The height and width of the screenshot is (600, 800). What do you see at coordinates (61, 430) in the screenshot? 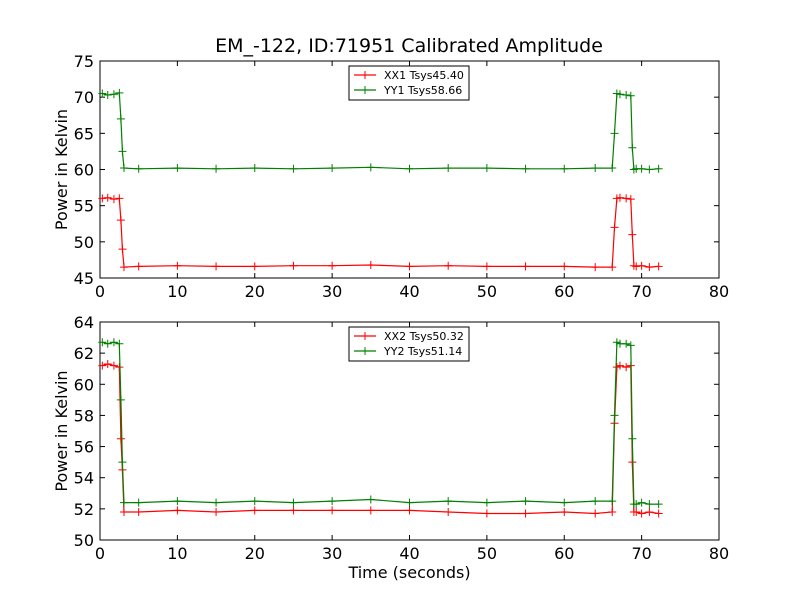
I see `y-axis-label: Power in Kelvin` at bounding box center [61, 430].